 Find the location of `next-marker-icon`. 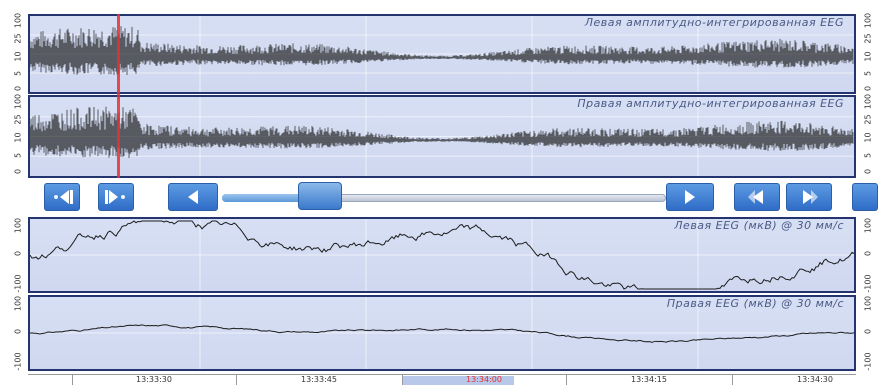

next-marker-icon is located at coordinates (115, 197).